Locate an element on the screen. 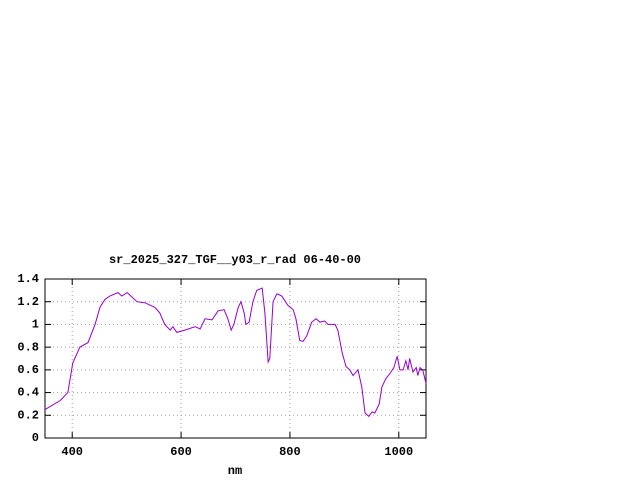 The height and width of the screenshot is (480, 640). x-tick-label: 800 is located at coordinates (290, 452).